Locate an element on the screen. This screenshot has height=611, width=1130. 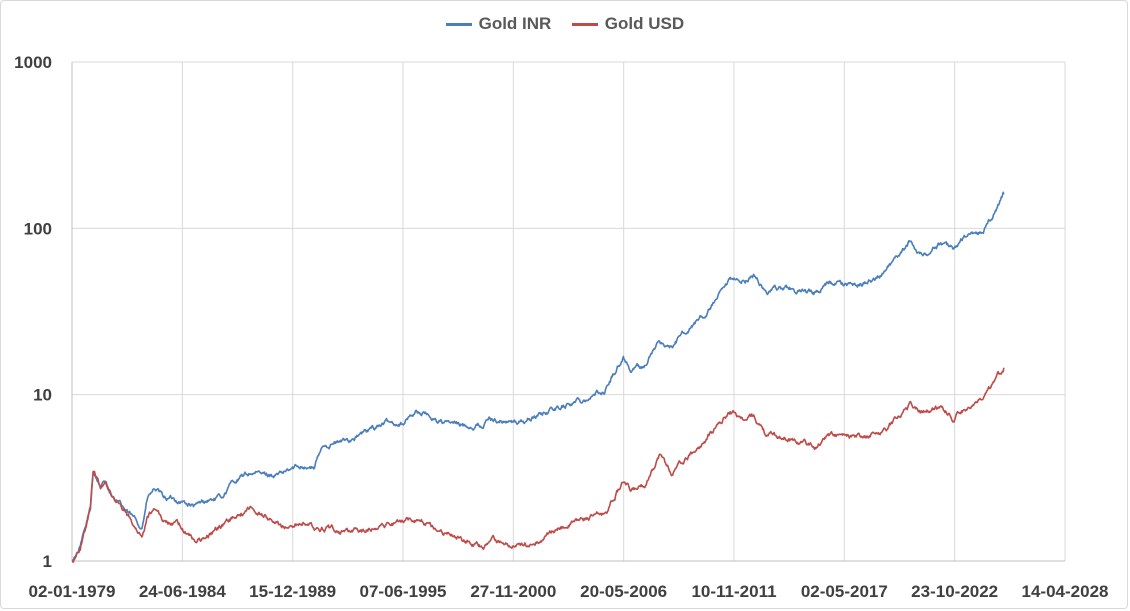
x-tick-label: 24-06-1984 is located at coordinates (183, 591).